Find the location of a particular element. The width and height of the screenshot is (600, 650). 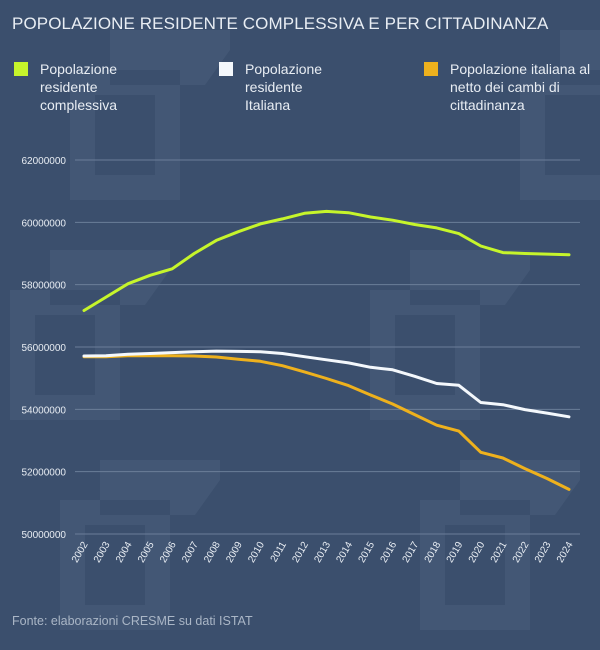

x-tick-label: 2012 is located at coordinates (300, 552).